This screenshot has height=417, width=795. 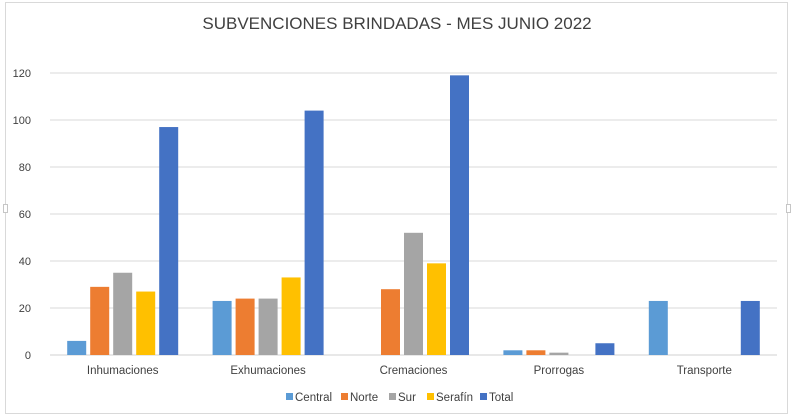 I want to click on bar-sur-exhumaciones, so click(x=268, y=326).